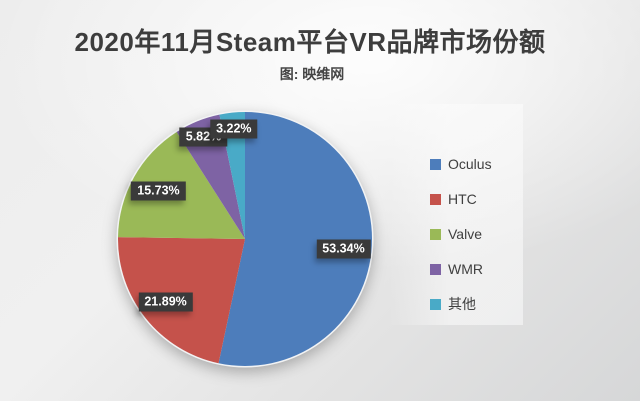  I want to click on legend-item-其他: 其他, so click(461, 304).